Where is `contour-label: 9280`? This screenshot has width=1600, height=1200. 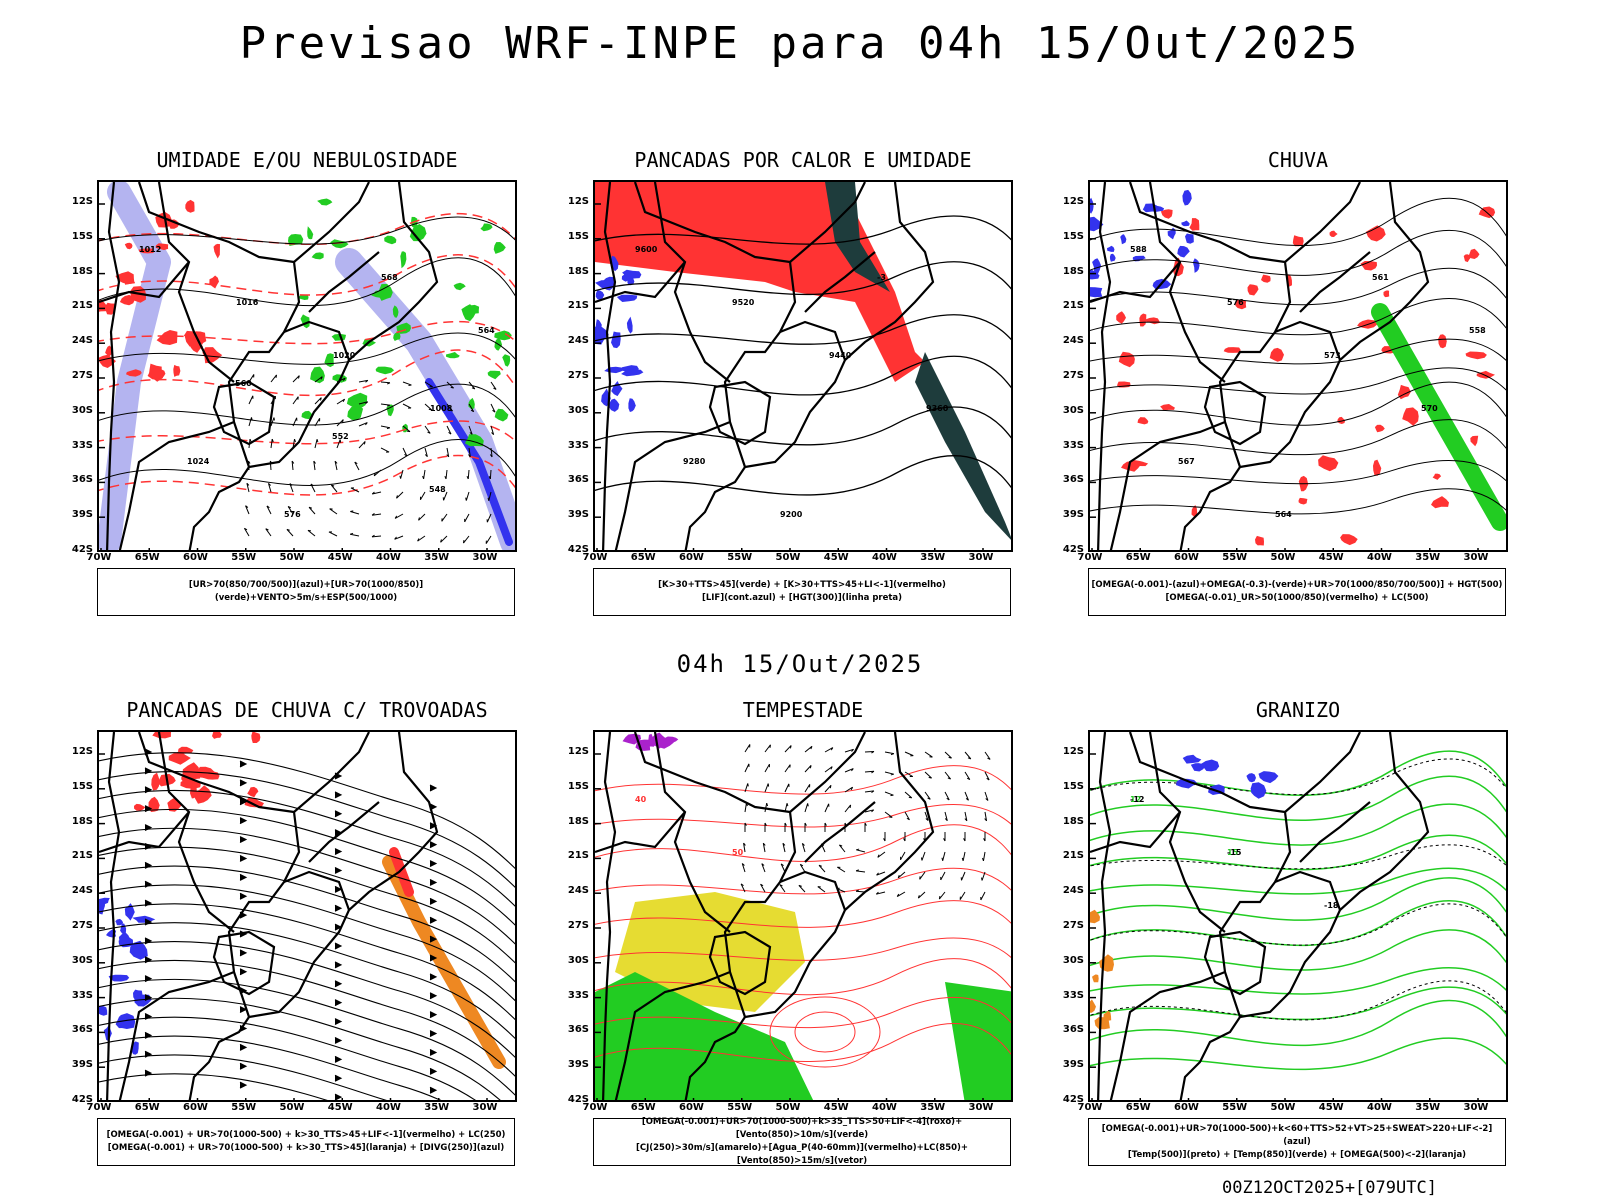 contour-label: 9280 is located at coordinates (694, 461).